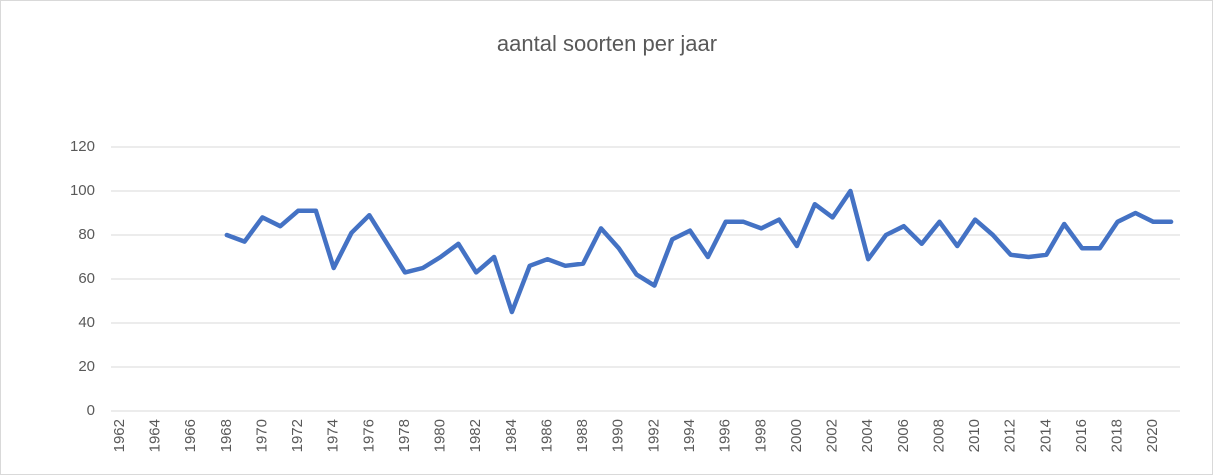  I want to click on x-tick-label: 2006, so click(903, 435).